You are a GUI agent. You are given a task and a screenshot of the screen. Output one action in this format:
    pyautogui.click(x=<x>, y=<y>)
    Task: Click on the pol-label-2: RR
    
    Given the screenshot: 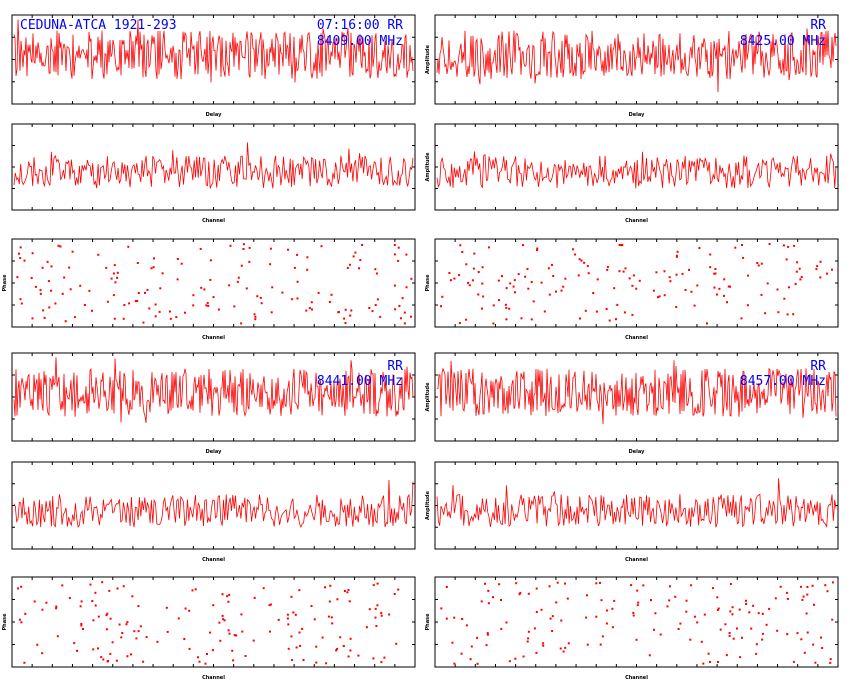 What is the action you would take?
    pyautogui.click(x=818, y=25)
    